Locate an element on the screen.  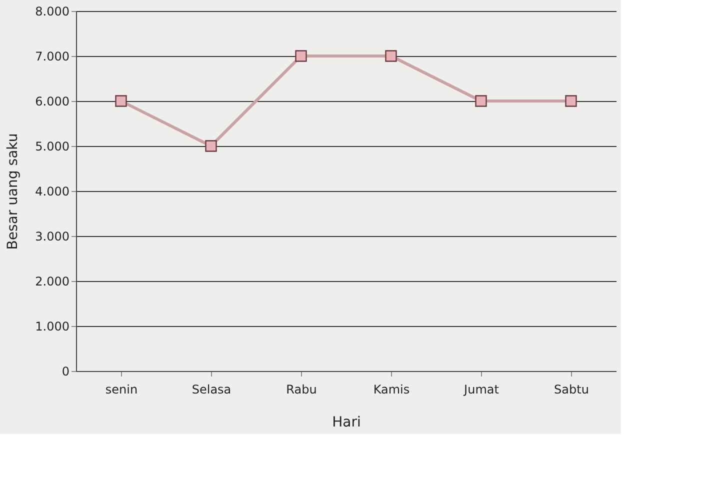
y-tick-label: 5.000 is located at coordinates (52, 147).